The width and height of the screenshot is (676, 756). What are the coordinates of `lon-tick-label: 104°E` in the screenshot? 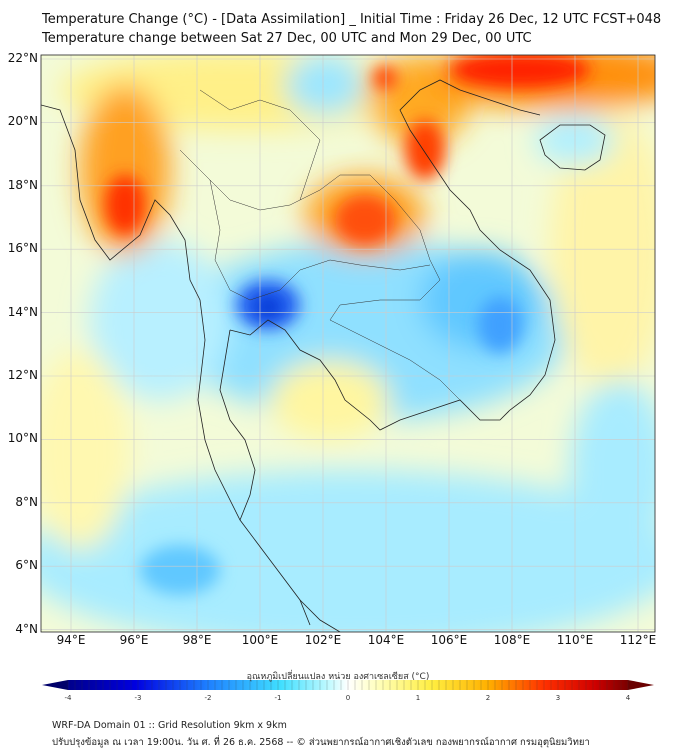 It's located at (386, 640).